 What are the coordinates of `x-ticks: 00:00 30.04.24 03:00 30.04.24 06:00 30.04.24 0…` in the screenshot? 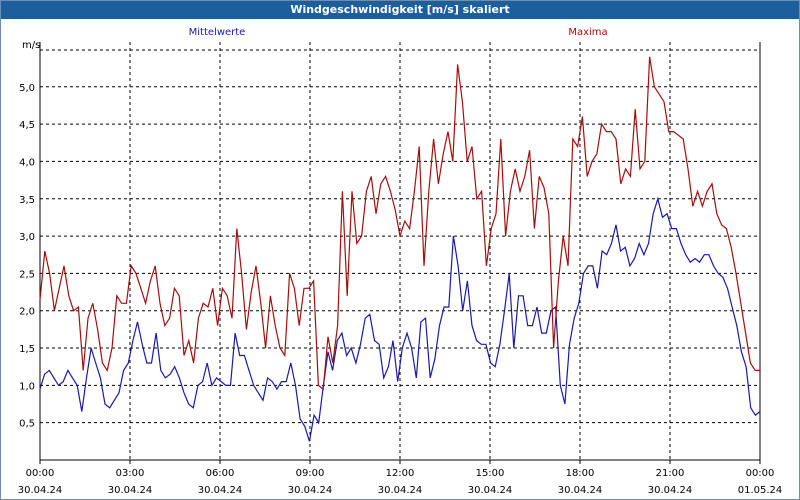 It's located at (400, 482).